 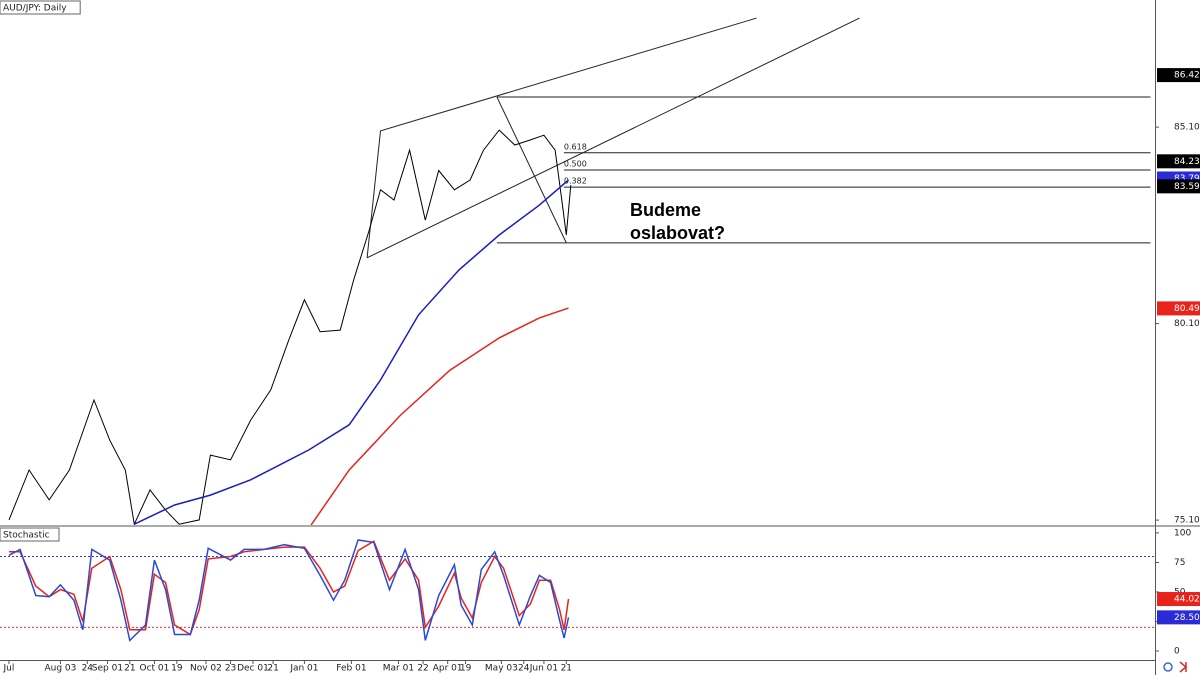 What do you see at coordinates (1187, 600) in the screenshot?
I see `price-label: 44.02` at bounding box center [1187, 600].